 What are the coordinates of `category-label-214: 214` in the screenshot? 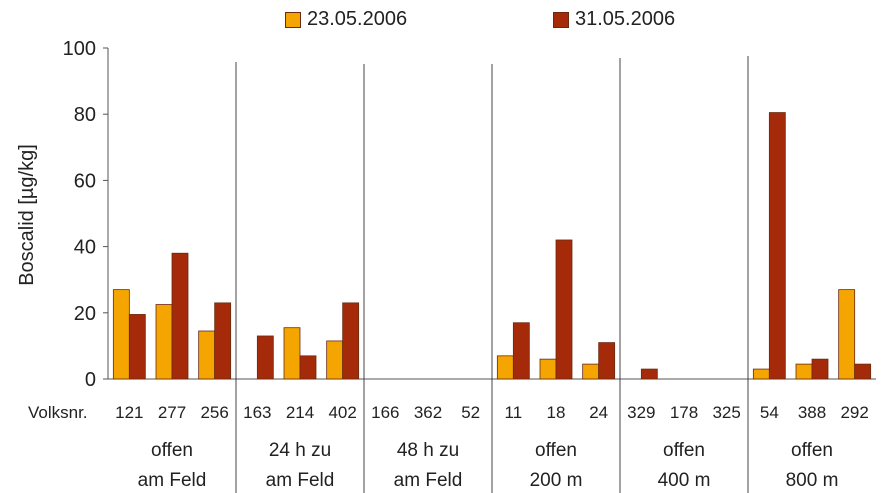 It's located at (300, 412).